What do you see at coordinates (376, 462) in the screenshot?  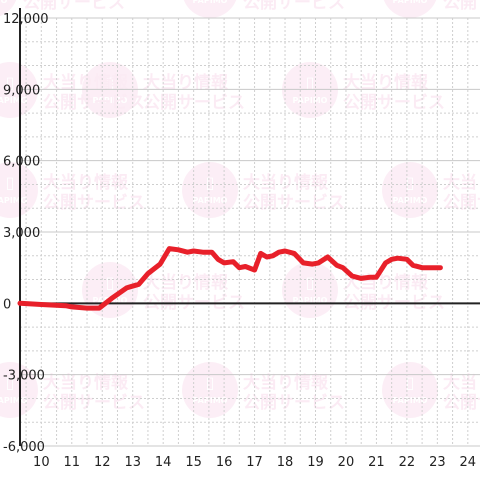 I see `x-tick-label: 21` at bounding box center [376, 462].